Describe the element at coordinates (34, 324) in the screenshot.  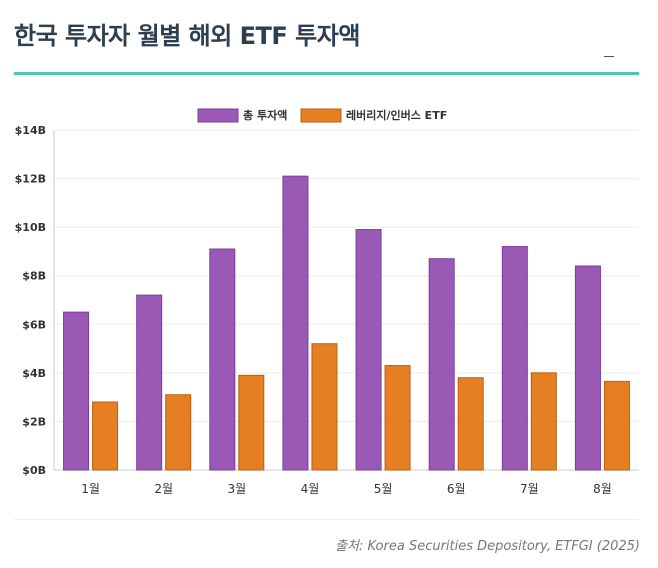
I see `y-tick-label: $6B` at that location.